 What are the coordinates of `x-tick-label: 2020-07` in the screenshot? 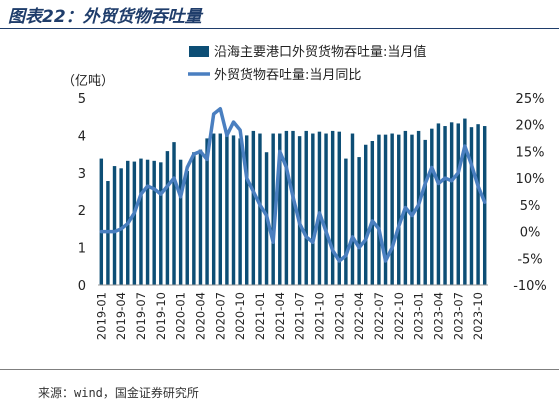 It's located at (220, 316).